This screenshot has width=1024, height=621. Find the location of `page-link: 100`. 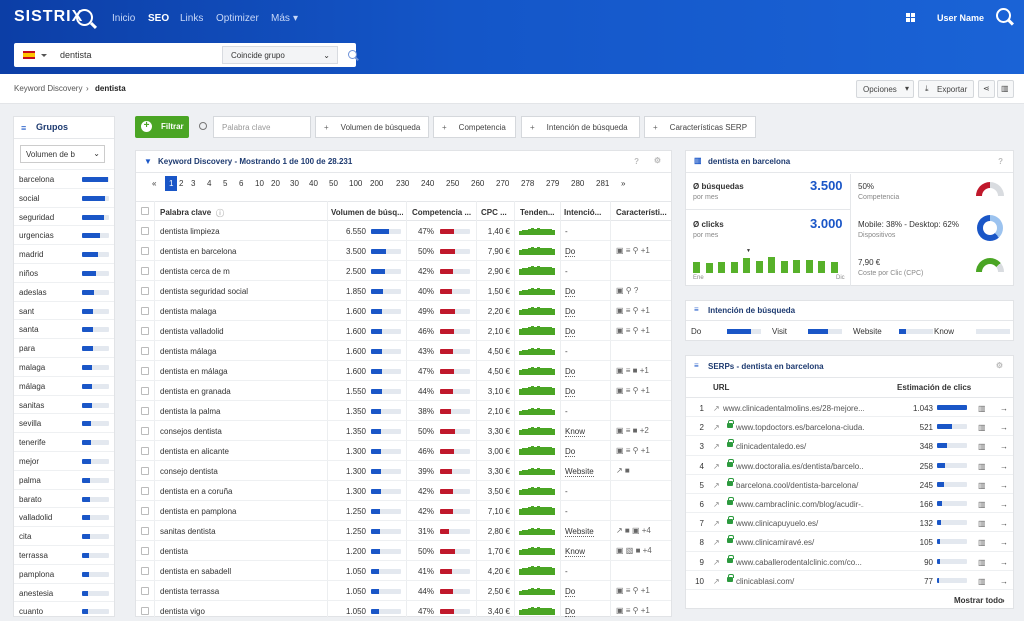

page-link: 100 is located at coordinates (356, 183).